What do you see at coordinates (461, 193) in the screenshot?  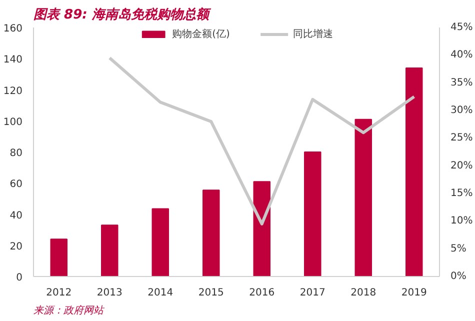 I see `y2-tick-label: 15%` at bounding box center [461, 193].